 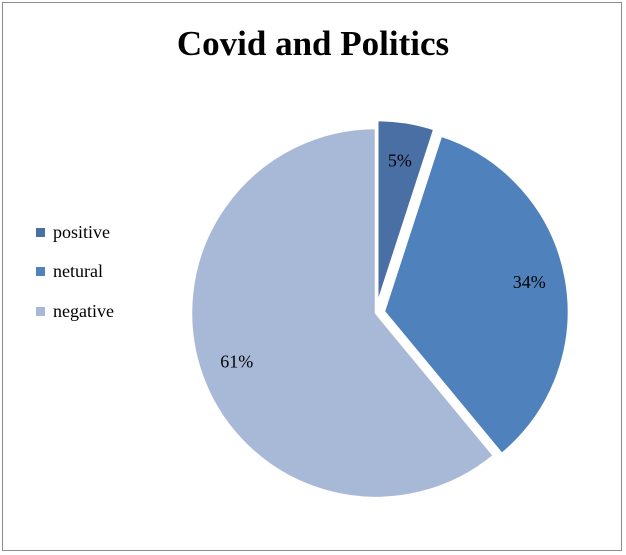 I want to click on legend-label-positive: positive, so click(x=81, y=231).